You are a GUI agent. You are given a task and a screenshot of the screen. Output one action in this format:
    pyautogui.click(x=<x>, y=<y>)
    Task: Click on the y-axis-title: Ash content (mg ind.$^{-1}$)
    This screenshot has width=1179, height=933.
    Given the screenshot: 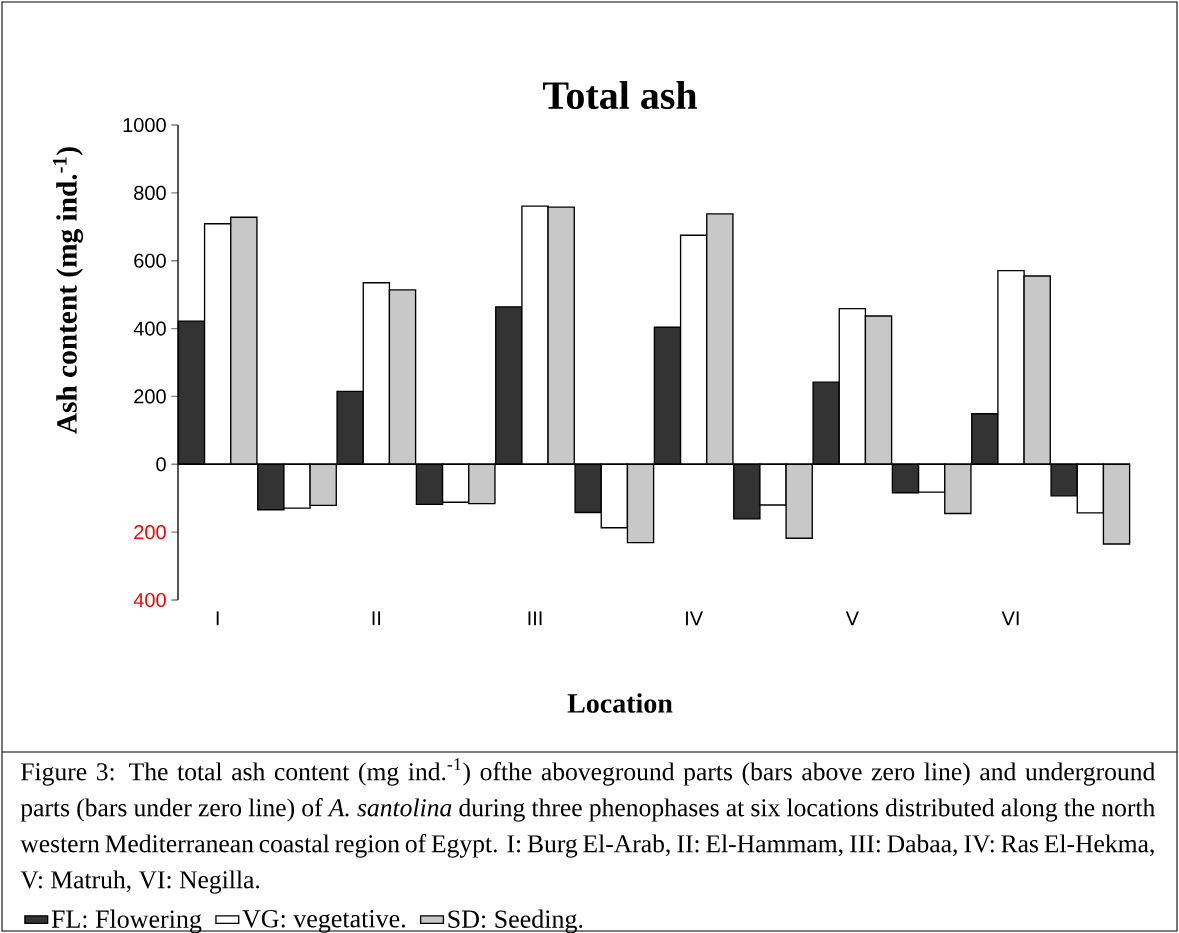 What is the action you would take?
    pyautogui.click(x=68, y=290)
    